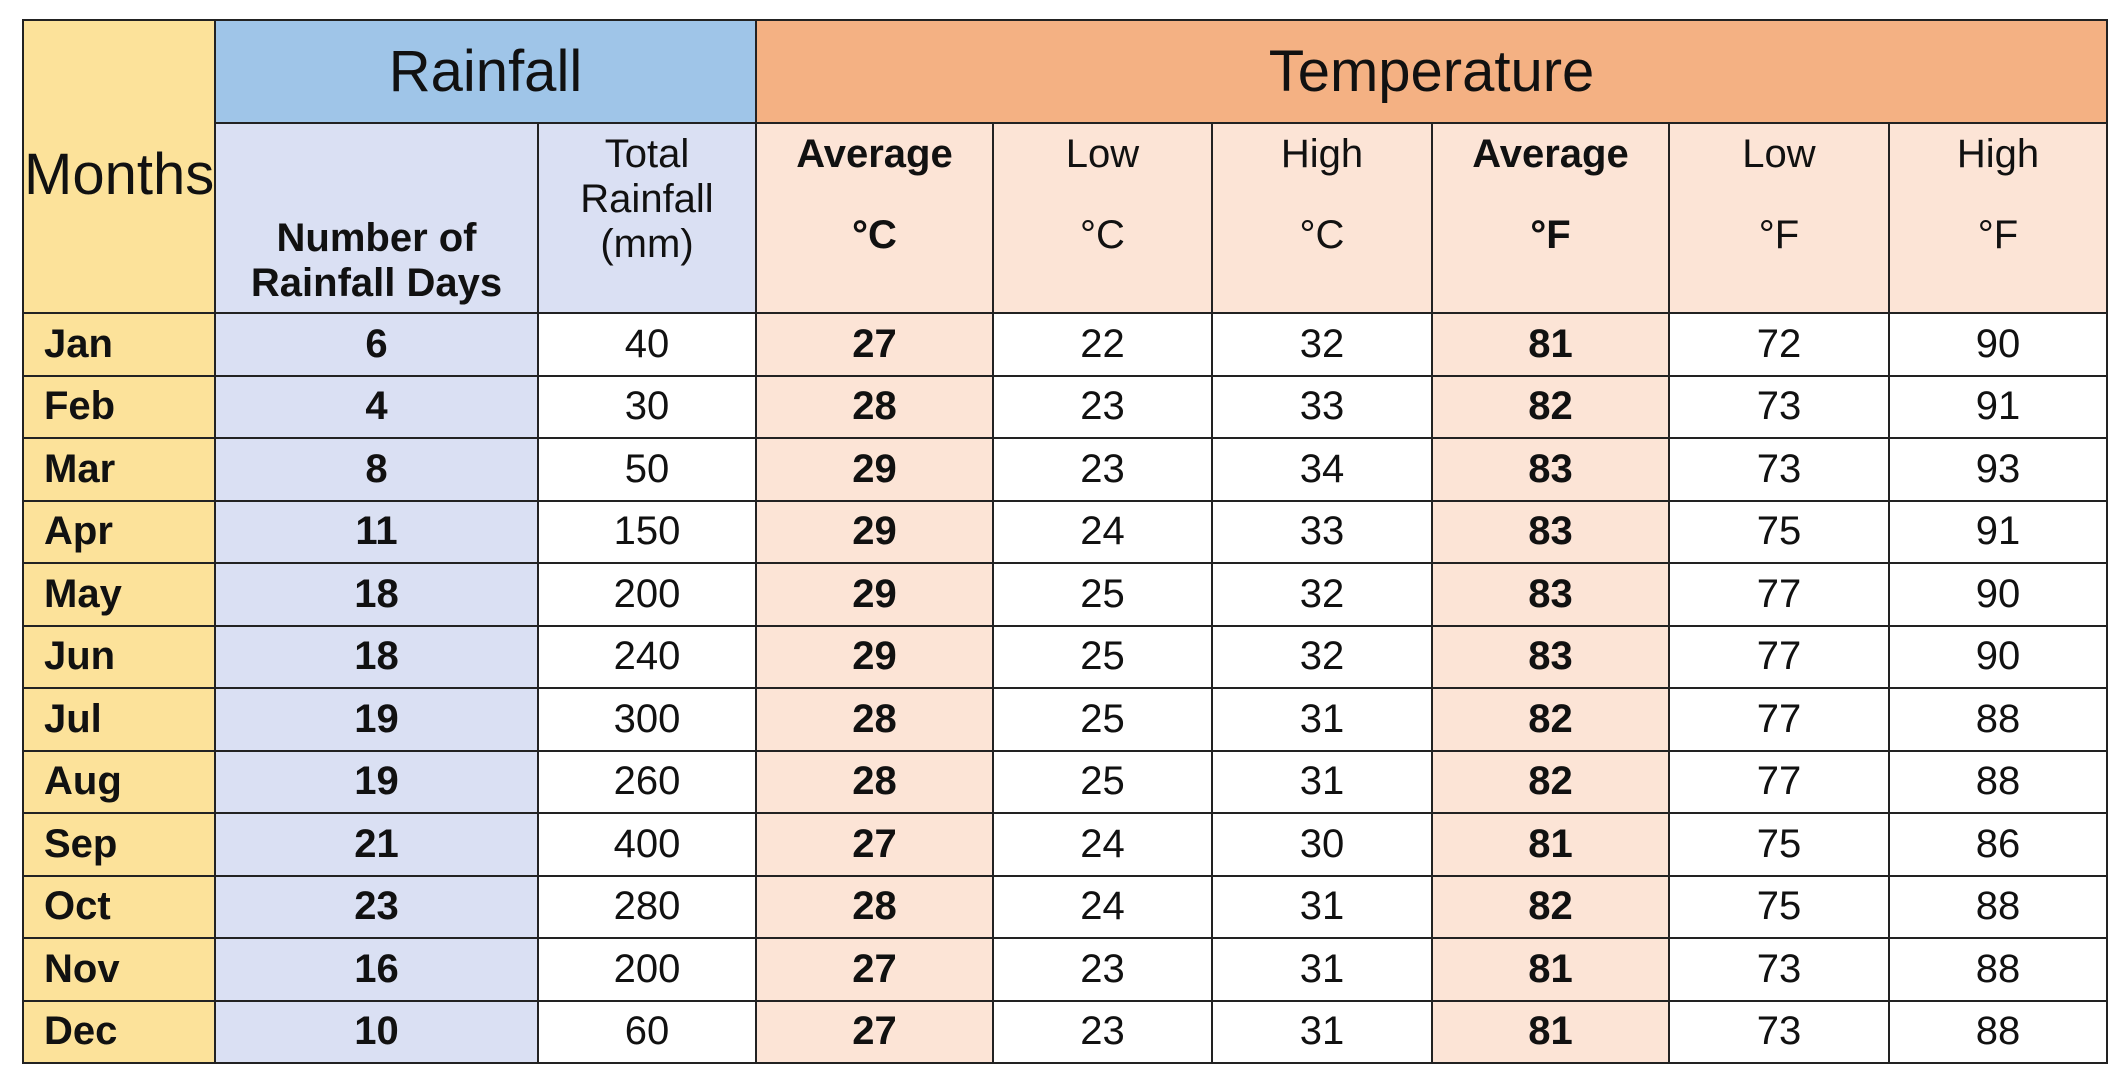 The height and width of the screenshot is (1065, 2125). I want to click on column-header: Low °C, so click(1102, 218).